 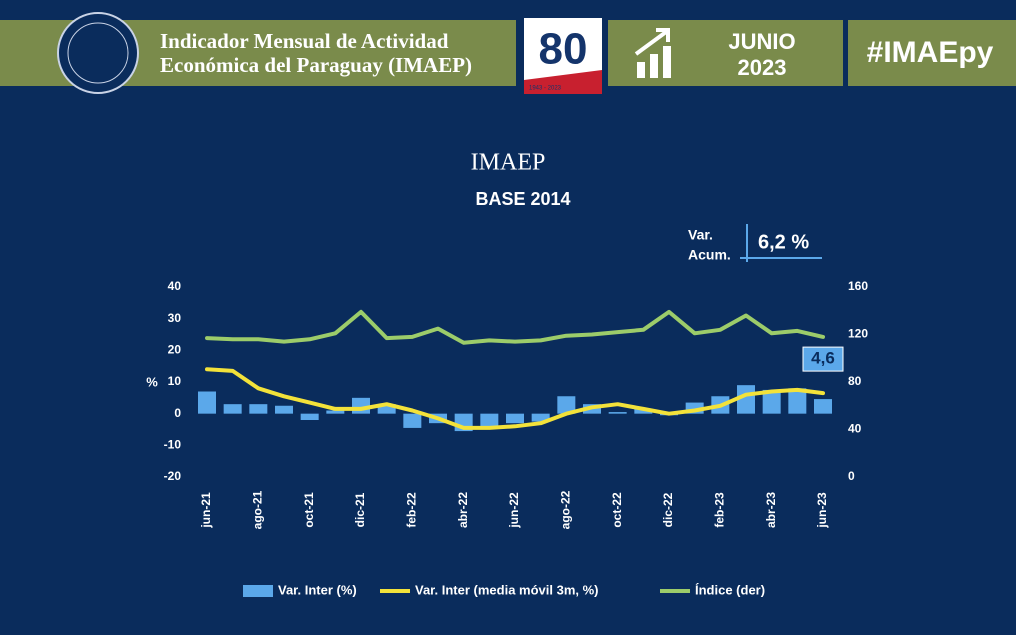 I want to click on hashtag: #IMAEpy, so click(x=930, y=52).